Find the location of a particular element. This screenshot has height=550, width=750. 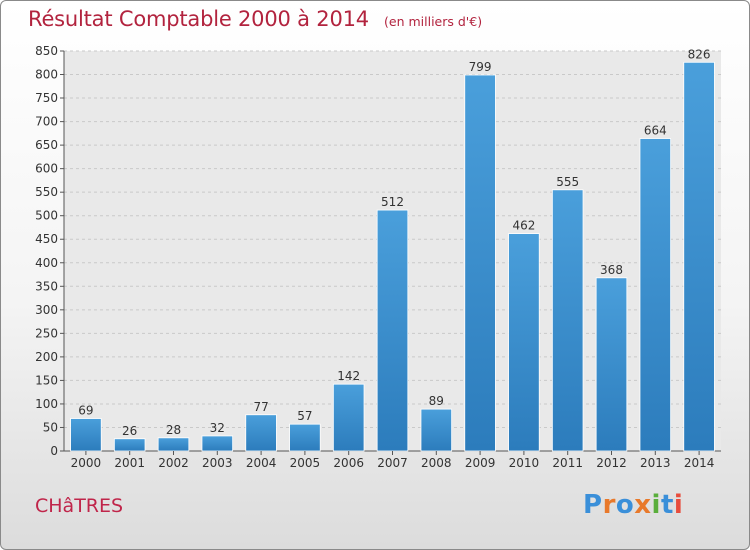

y-tick-label: 300 is located at coordinates (46, 310).